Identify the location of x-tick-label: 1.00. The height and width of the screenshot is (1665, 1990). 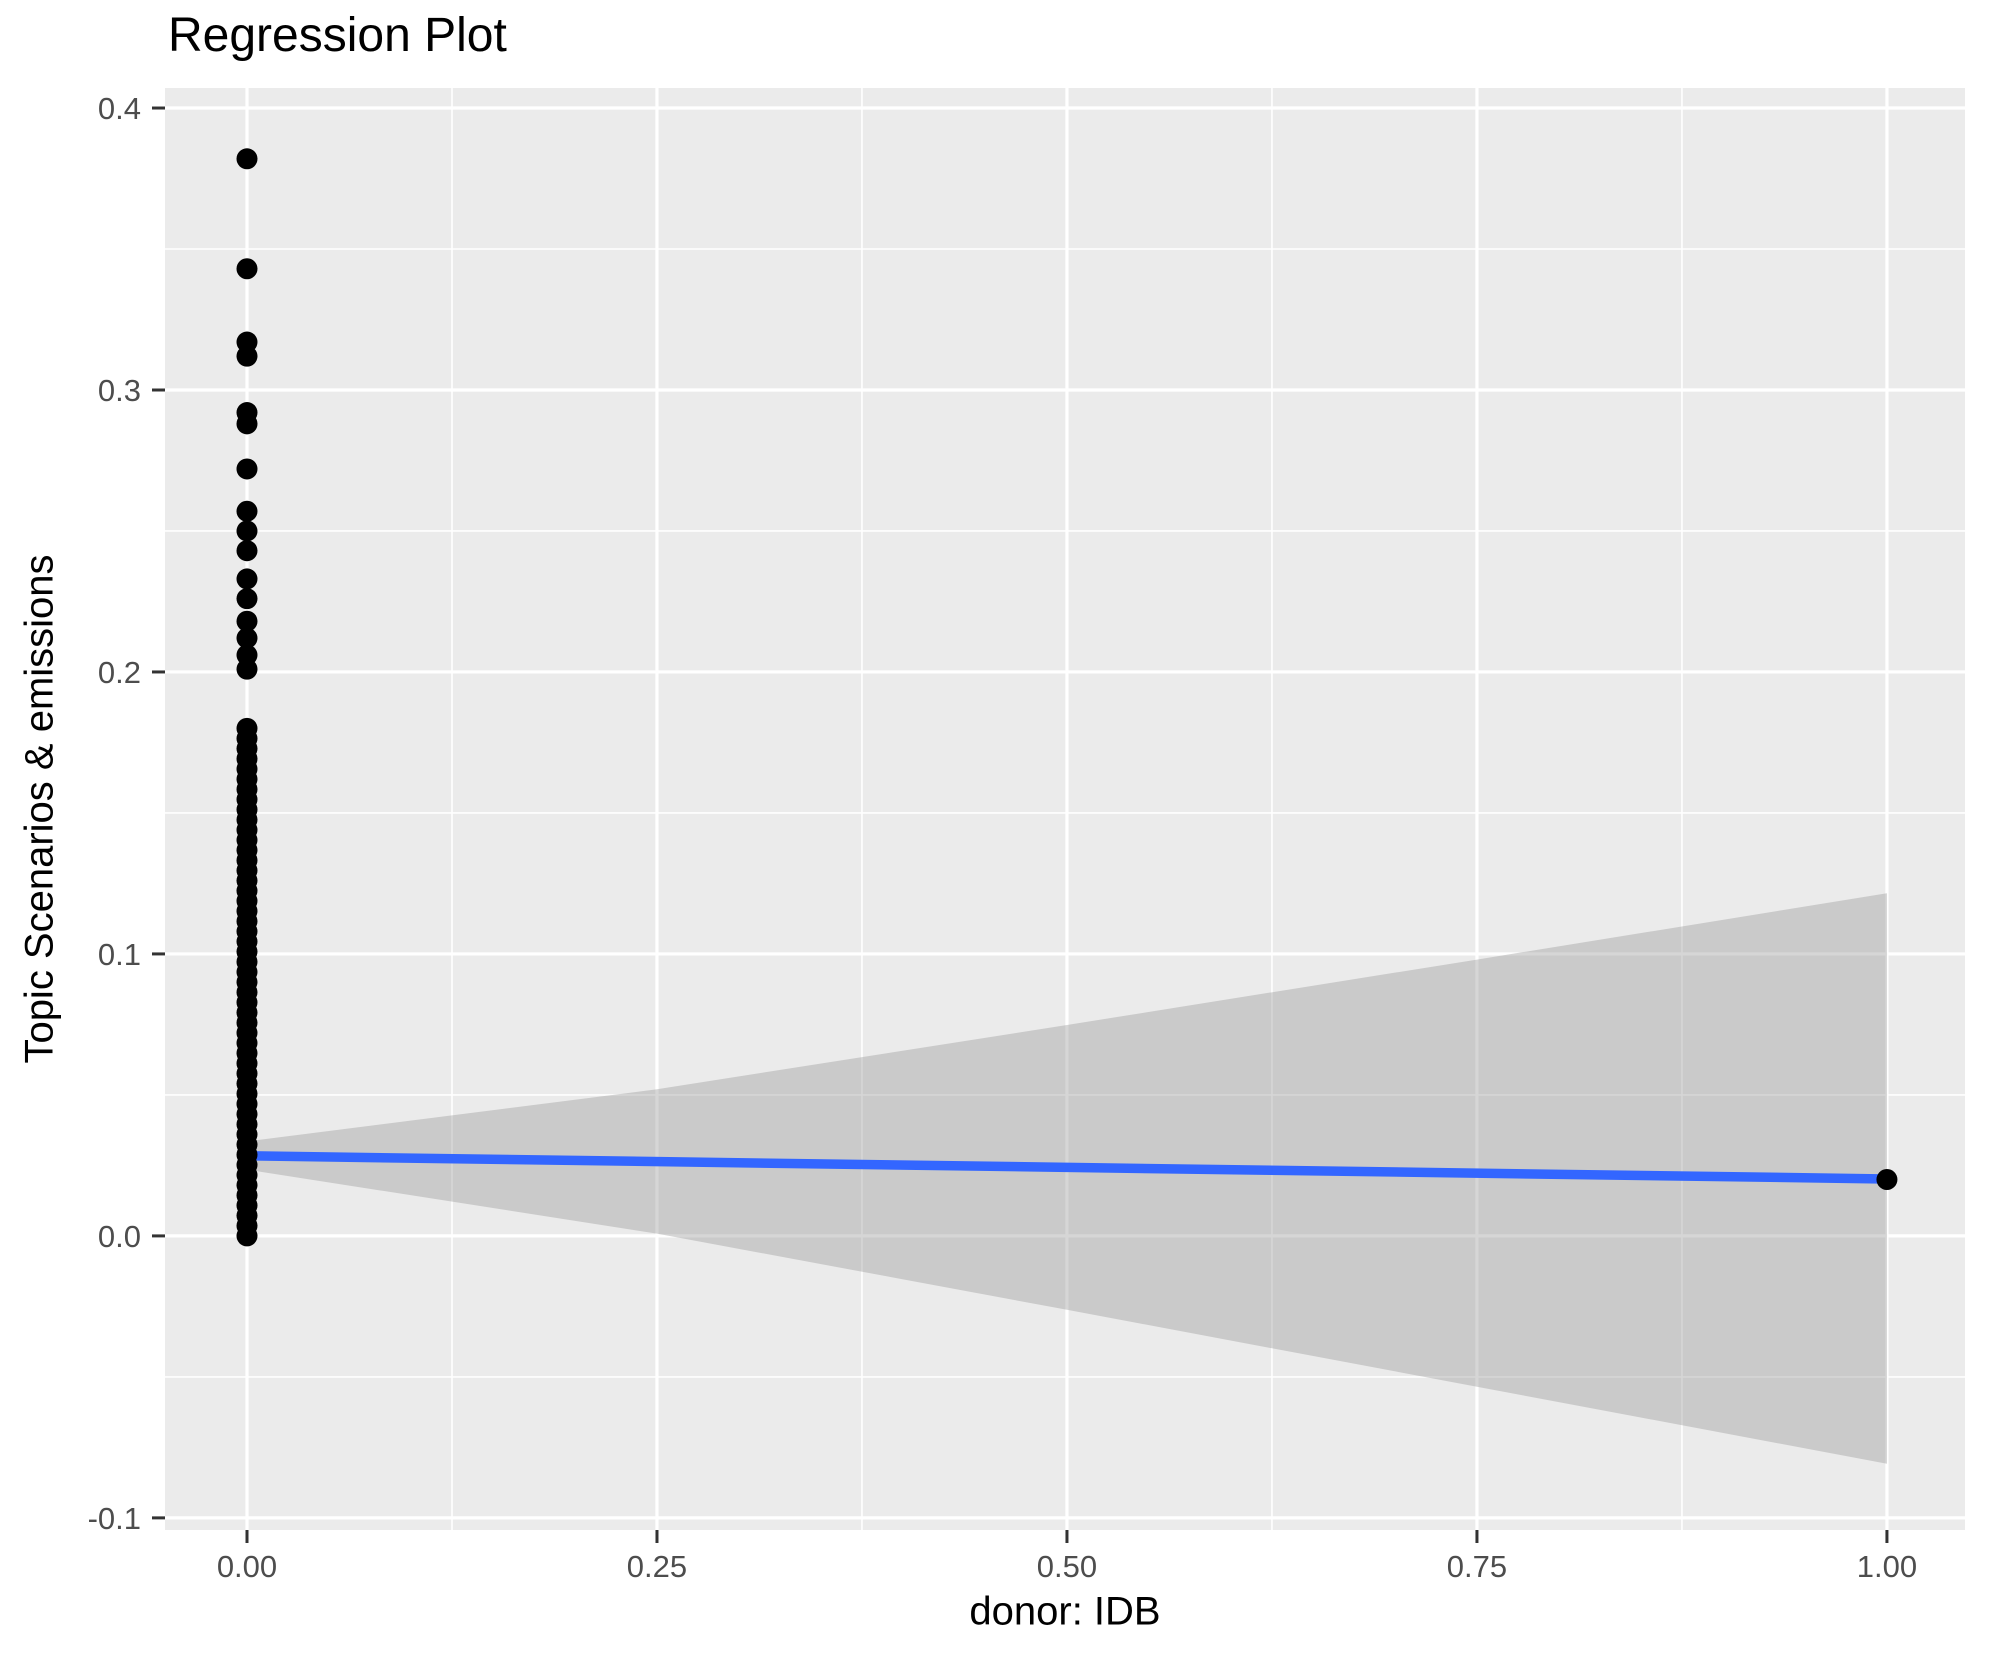
(1887, 1566).